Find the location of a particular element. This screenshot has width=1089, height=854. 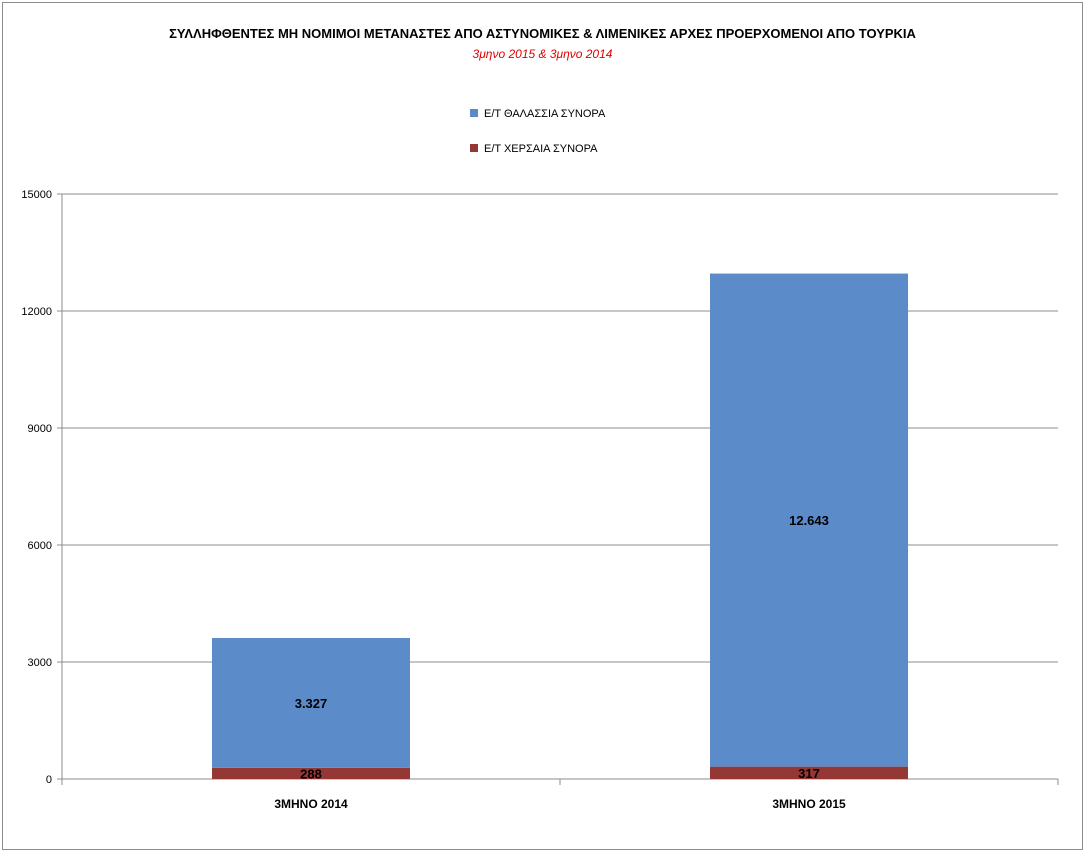

data-label: 12.643 is located at coordinates (809, 520).